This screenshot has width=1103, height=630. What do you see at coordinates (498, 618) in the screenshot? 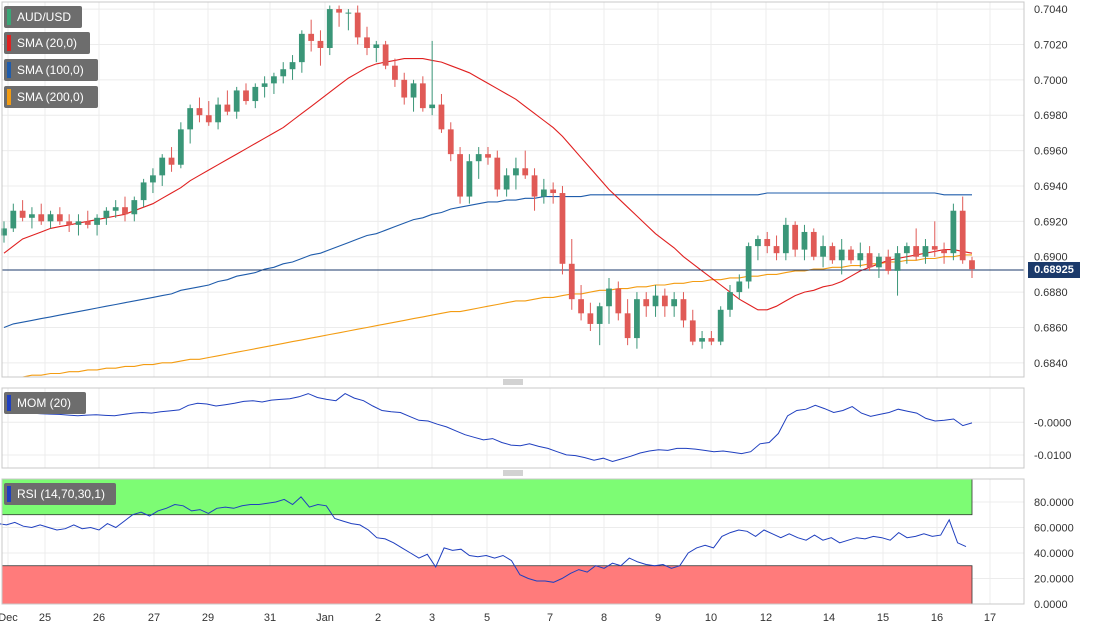
I see `x-axis-labels: Dec 25 26 27 29 31 Jan 2 3 5 7 8 9 10 12 14 15 16 17` at bounding box center [498, 618].